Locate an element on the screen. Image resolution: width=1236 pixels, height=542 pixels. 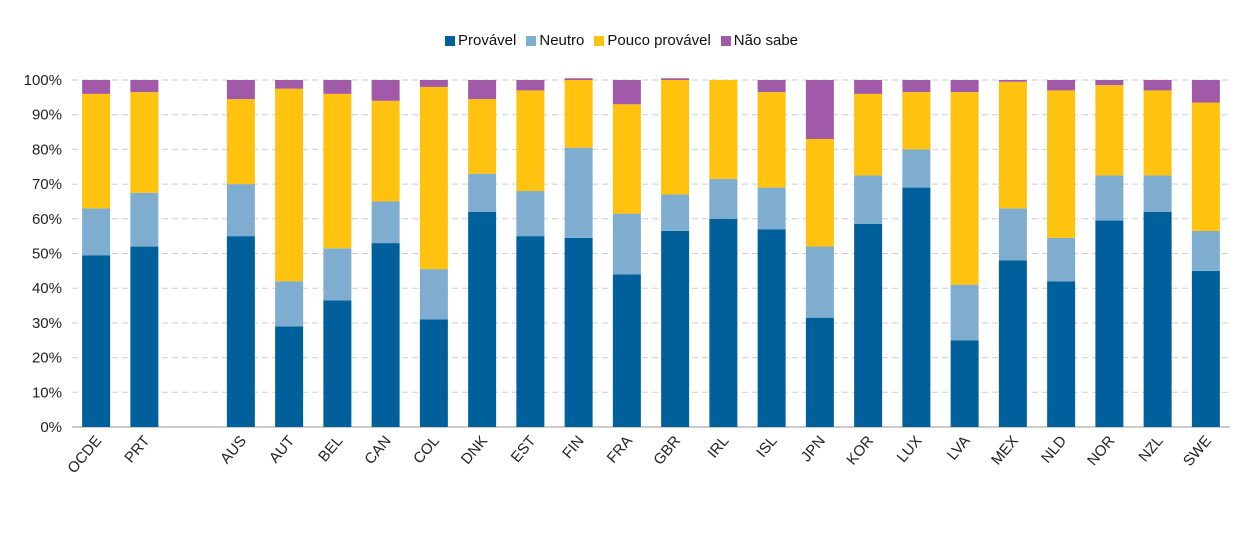
y-tick-label: 40% is located at coordinates (47, 288).